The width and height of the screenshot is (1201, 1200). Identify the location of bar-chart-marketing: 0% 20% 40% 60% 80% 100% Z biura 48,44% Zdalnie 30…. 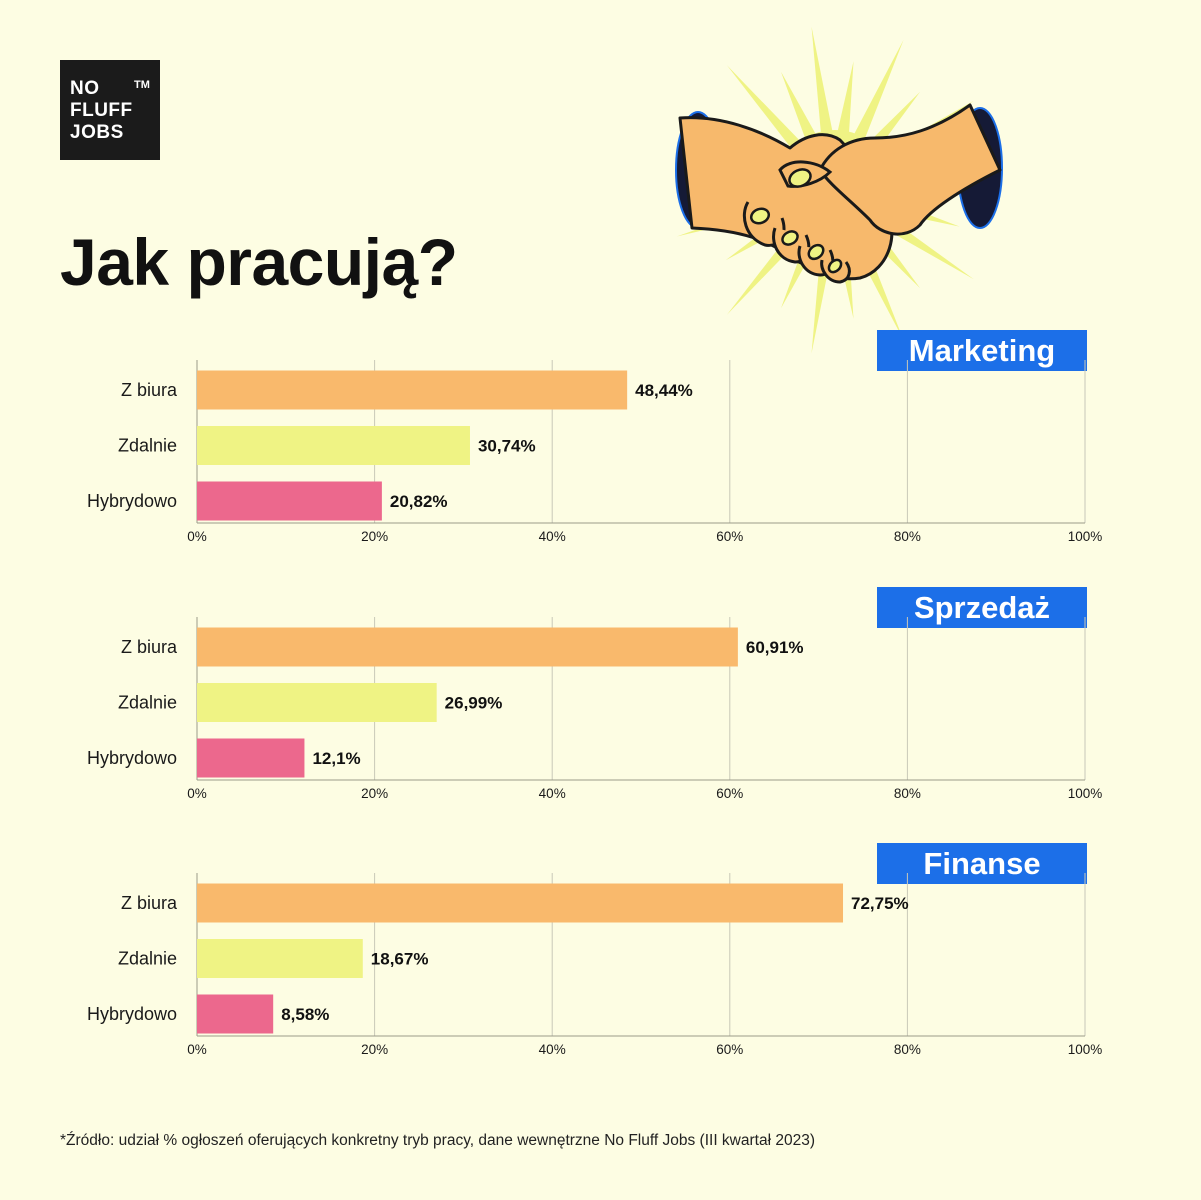
(595, 452).